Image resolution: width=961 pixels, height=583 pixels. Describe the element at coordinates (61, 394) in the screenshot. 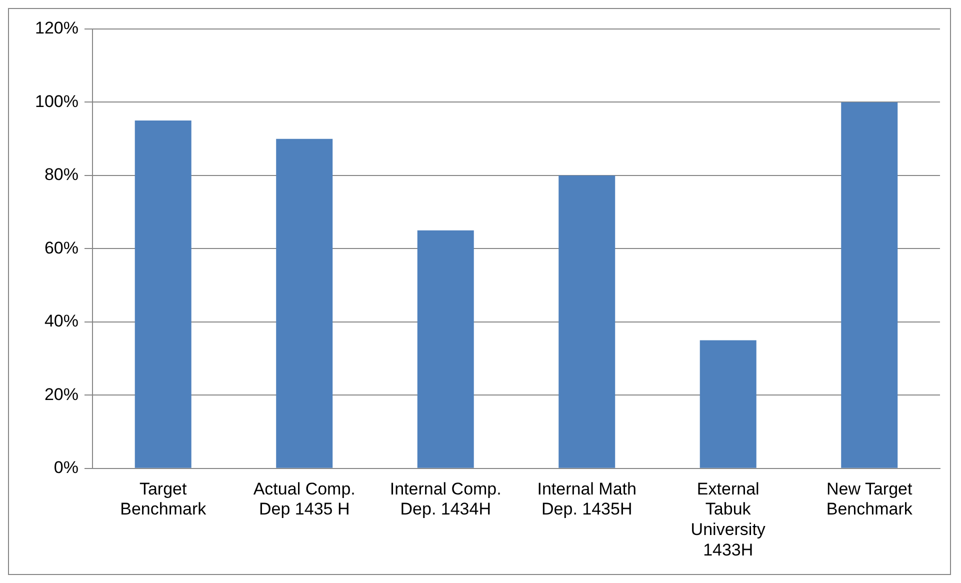

I see `y-tick-label: 20%` at that location.